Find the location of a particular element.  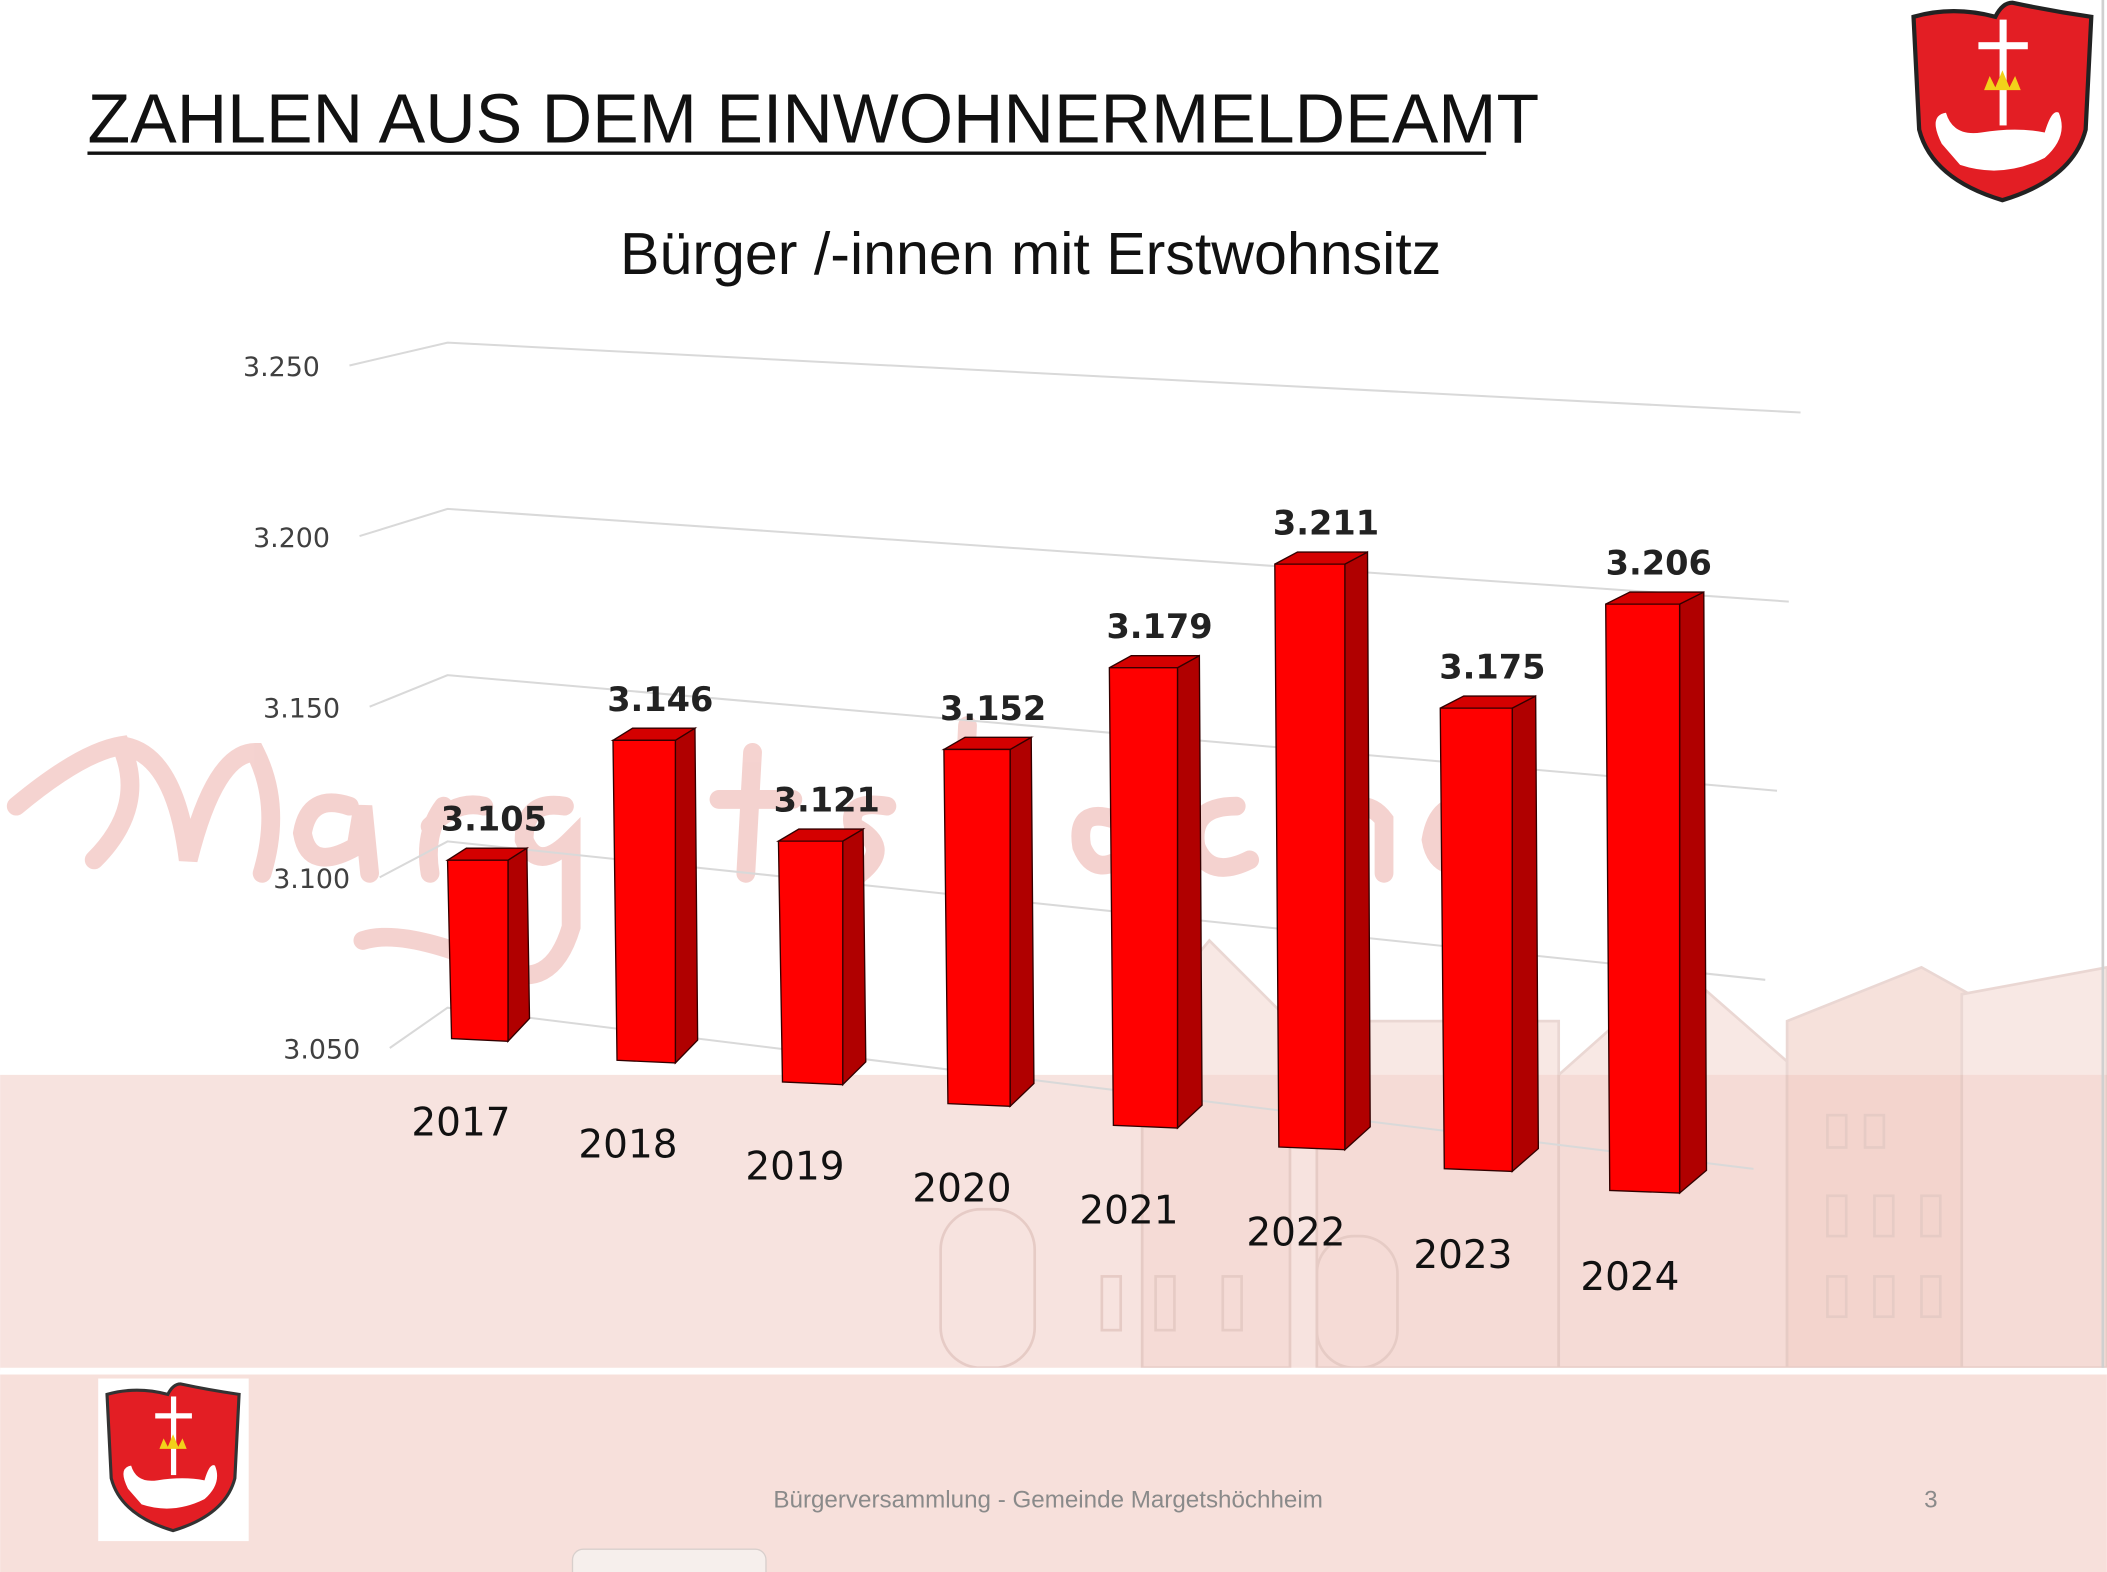

x-tick-label: 2022 is located at coordinates (1295, 1233).